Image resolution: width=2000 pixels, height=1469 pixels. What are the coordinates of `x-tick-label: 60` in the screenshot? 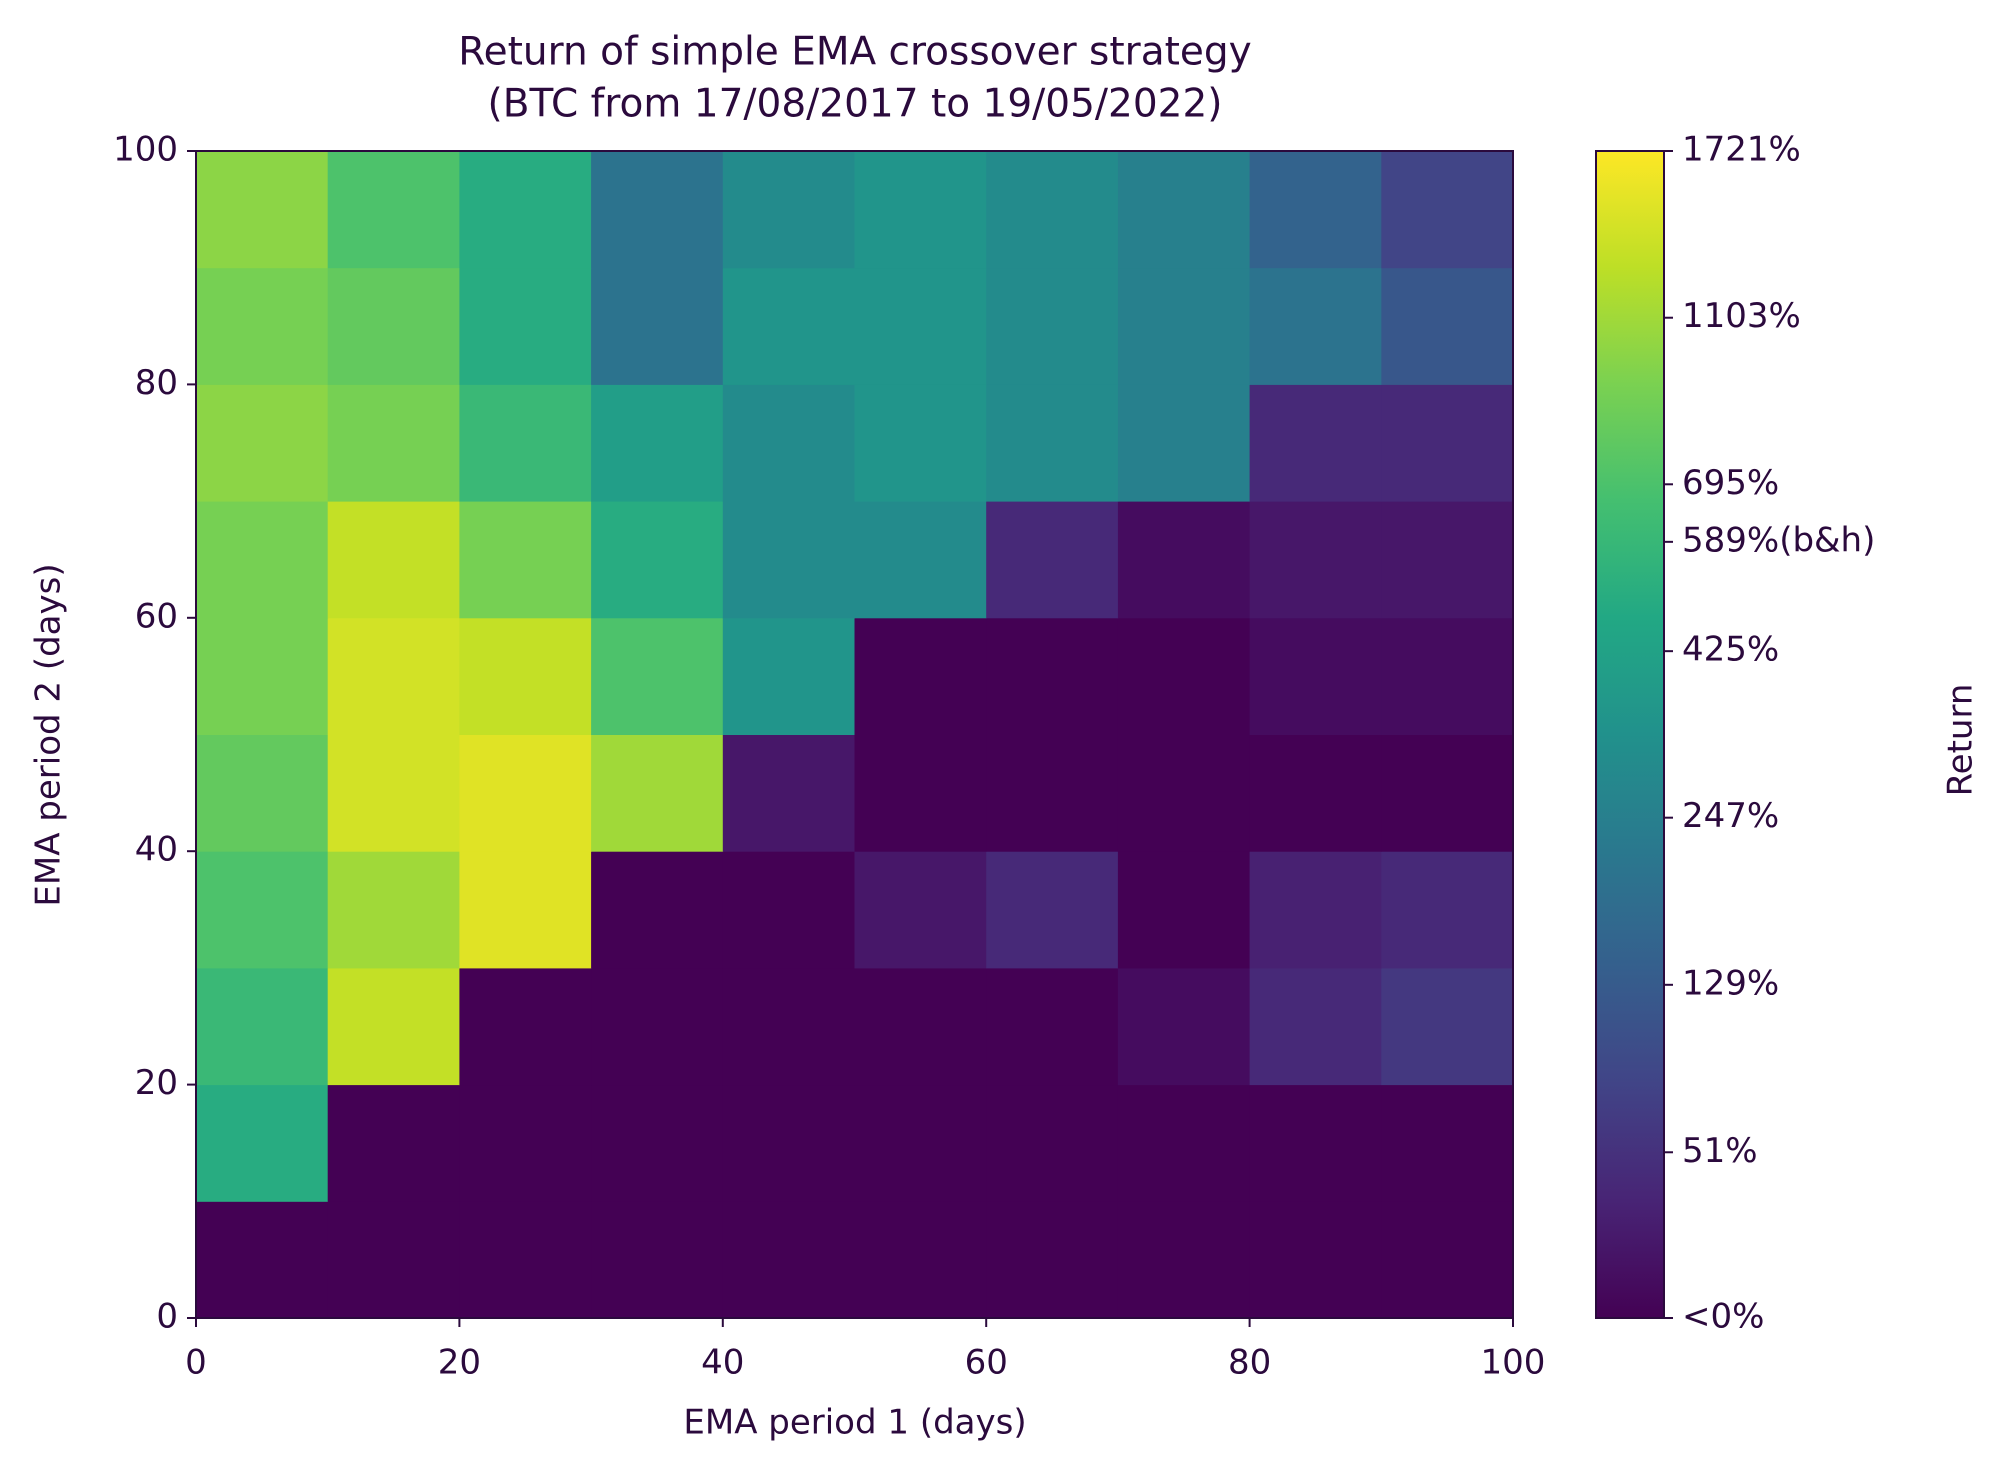 It's located at (986, 1363).